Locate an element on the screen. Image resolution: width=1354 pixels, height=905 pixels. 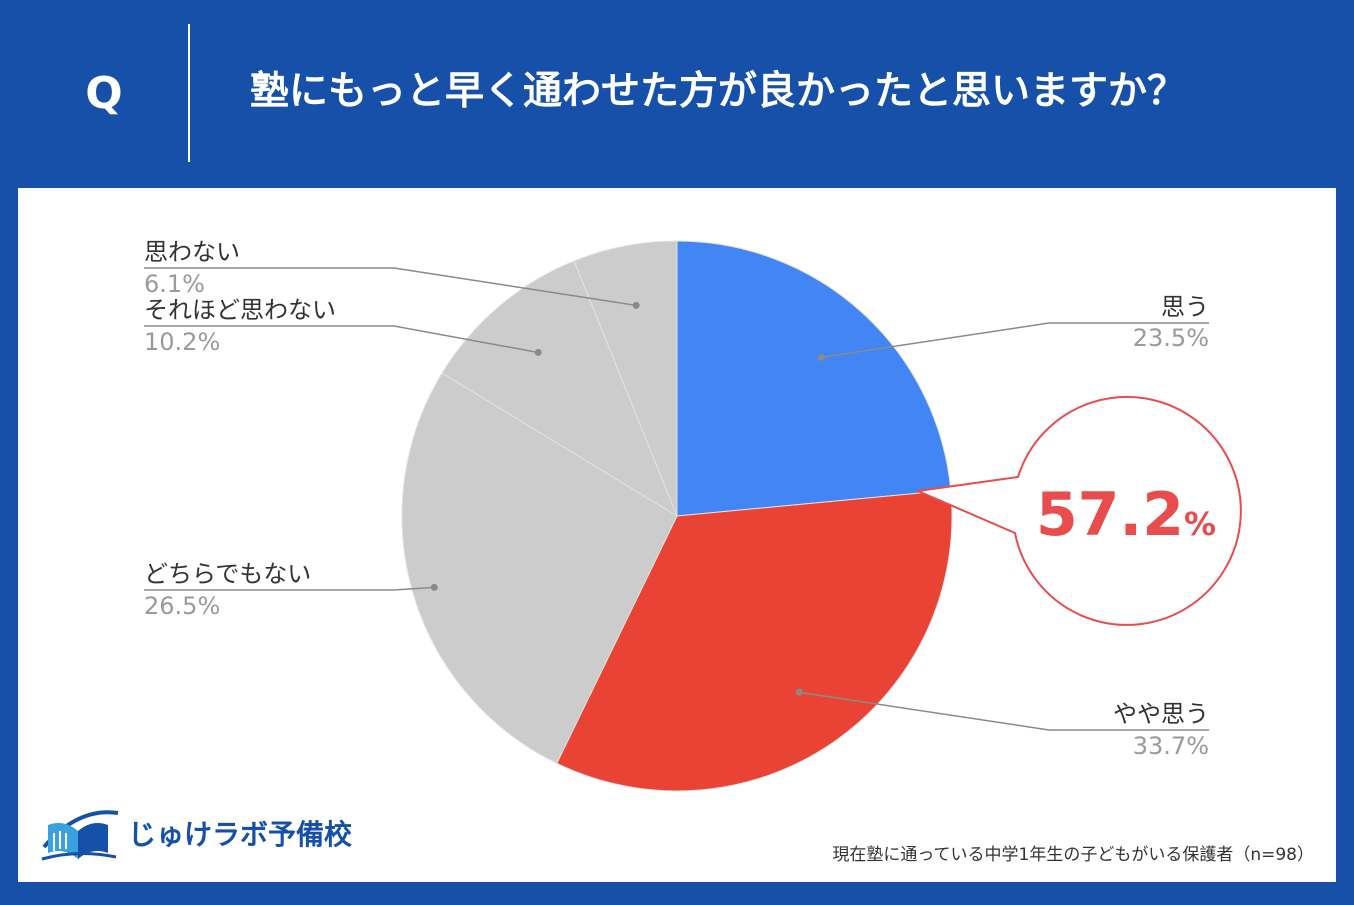
callout-bubble is located at coordinates (1079, 510).